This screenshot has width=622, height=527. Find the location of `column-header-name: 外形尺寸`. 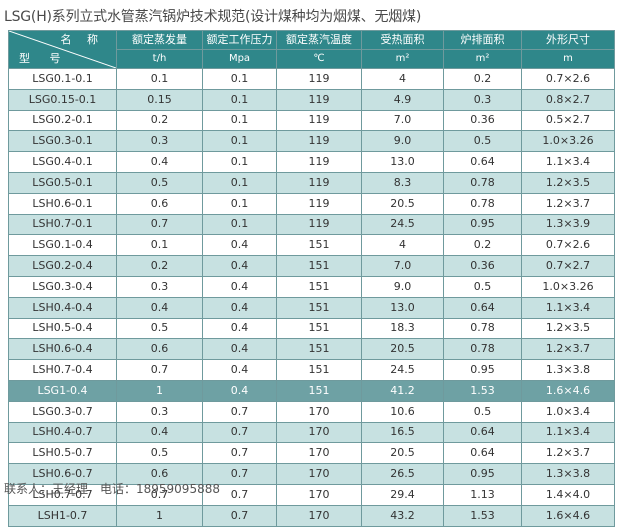

column-header-name: 外形尺寸 is located at coordinates (568, 39).